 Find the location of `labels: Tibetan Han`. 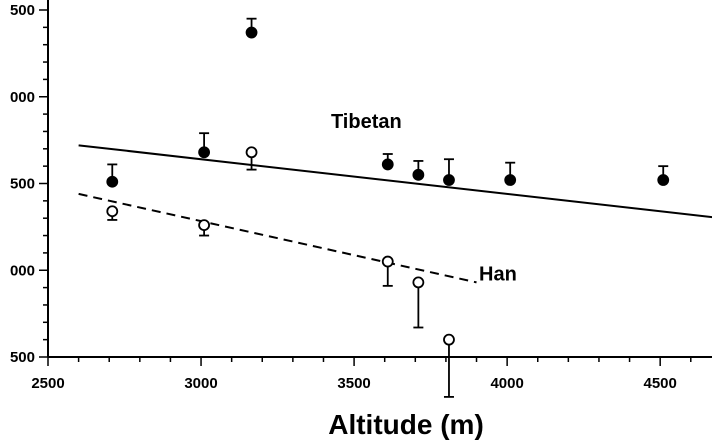

labels: Tibetan Han is located at coordinates (424, 198).